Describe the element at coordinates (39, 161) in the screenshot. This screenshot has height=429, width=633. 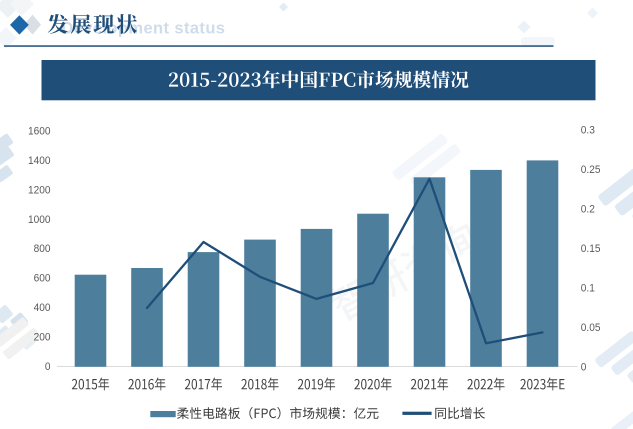
I see `svg-text: 1400` at that location.